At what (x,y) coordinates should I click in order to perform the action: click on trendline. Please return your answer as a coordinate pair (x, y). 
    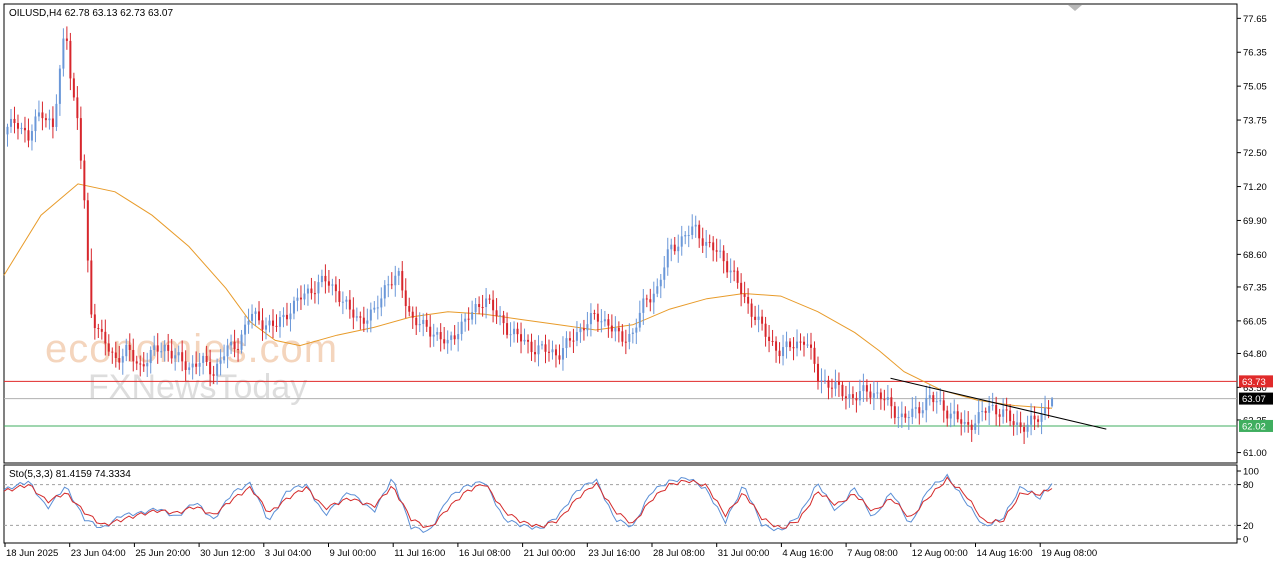
    Looking at the image, I should click on (998, 403).